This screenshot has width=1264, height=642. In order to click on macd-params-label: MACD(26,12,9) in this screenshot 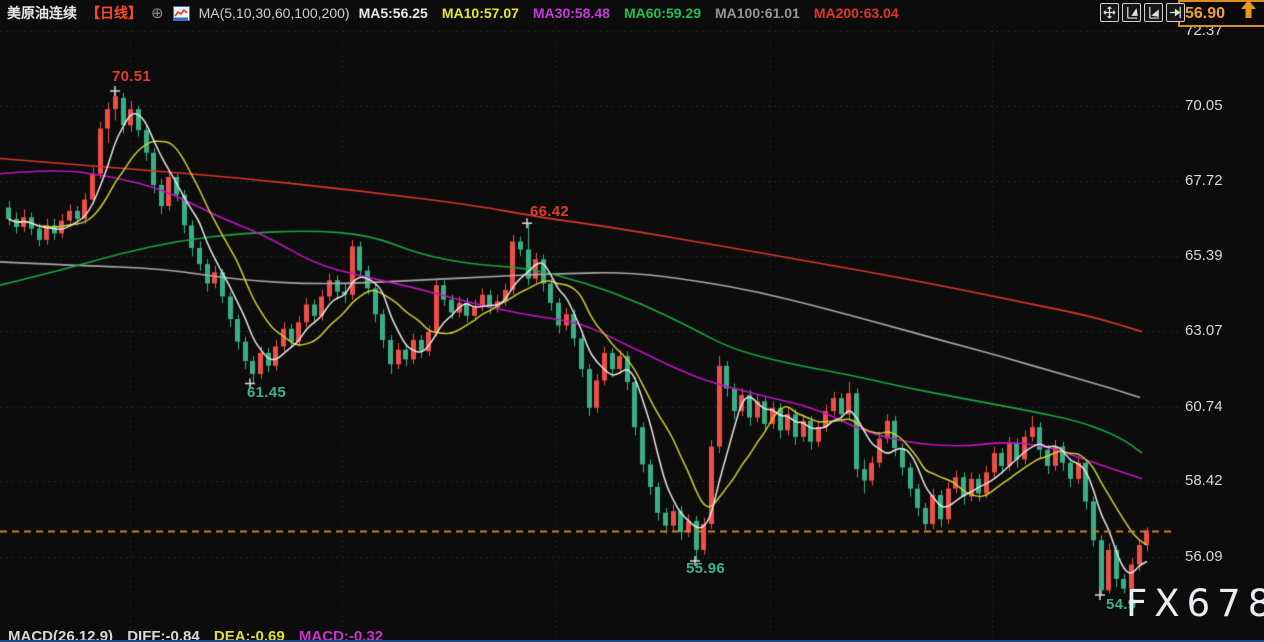, I will do `click(61, 635)`.